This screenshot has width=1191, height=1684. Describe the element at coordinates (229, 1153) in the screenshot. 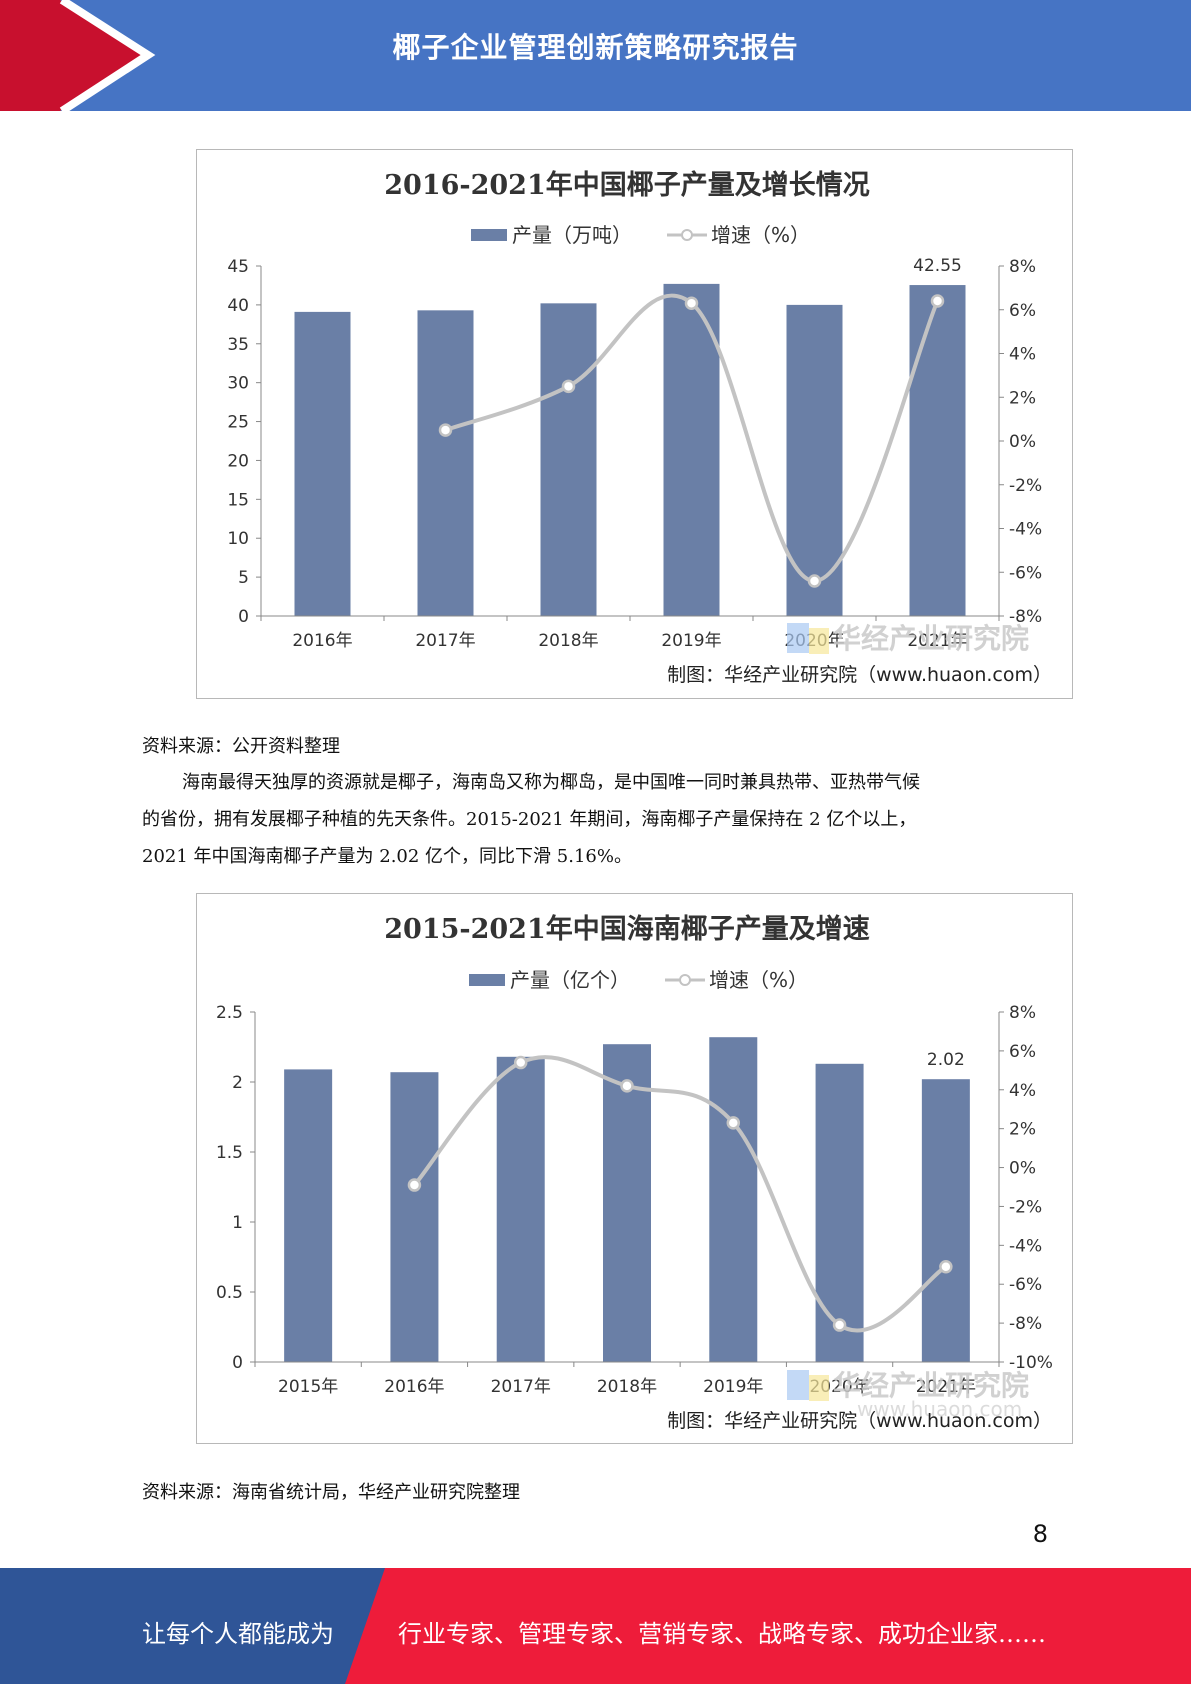

I see `y-tick-label: 1.5` at that location.